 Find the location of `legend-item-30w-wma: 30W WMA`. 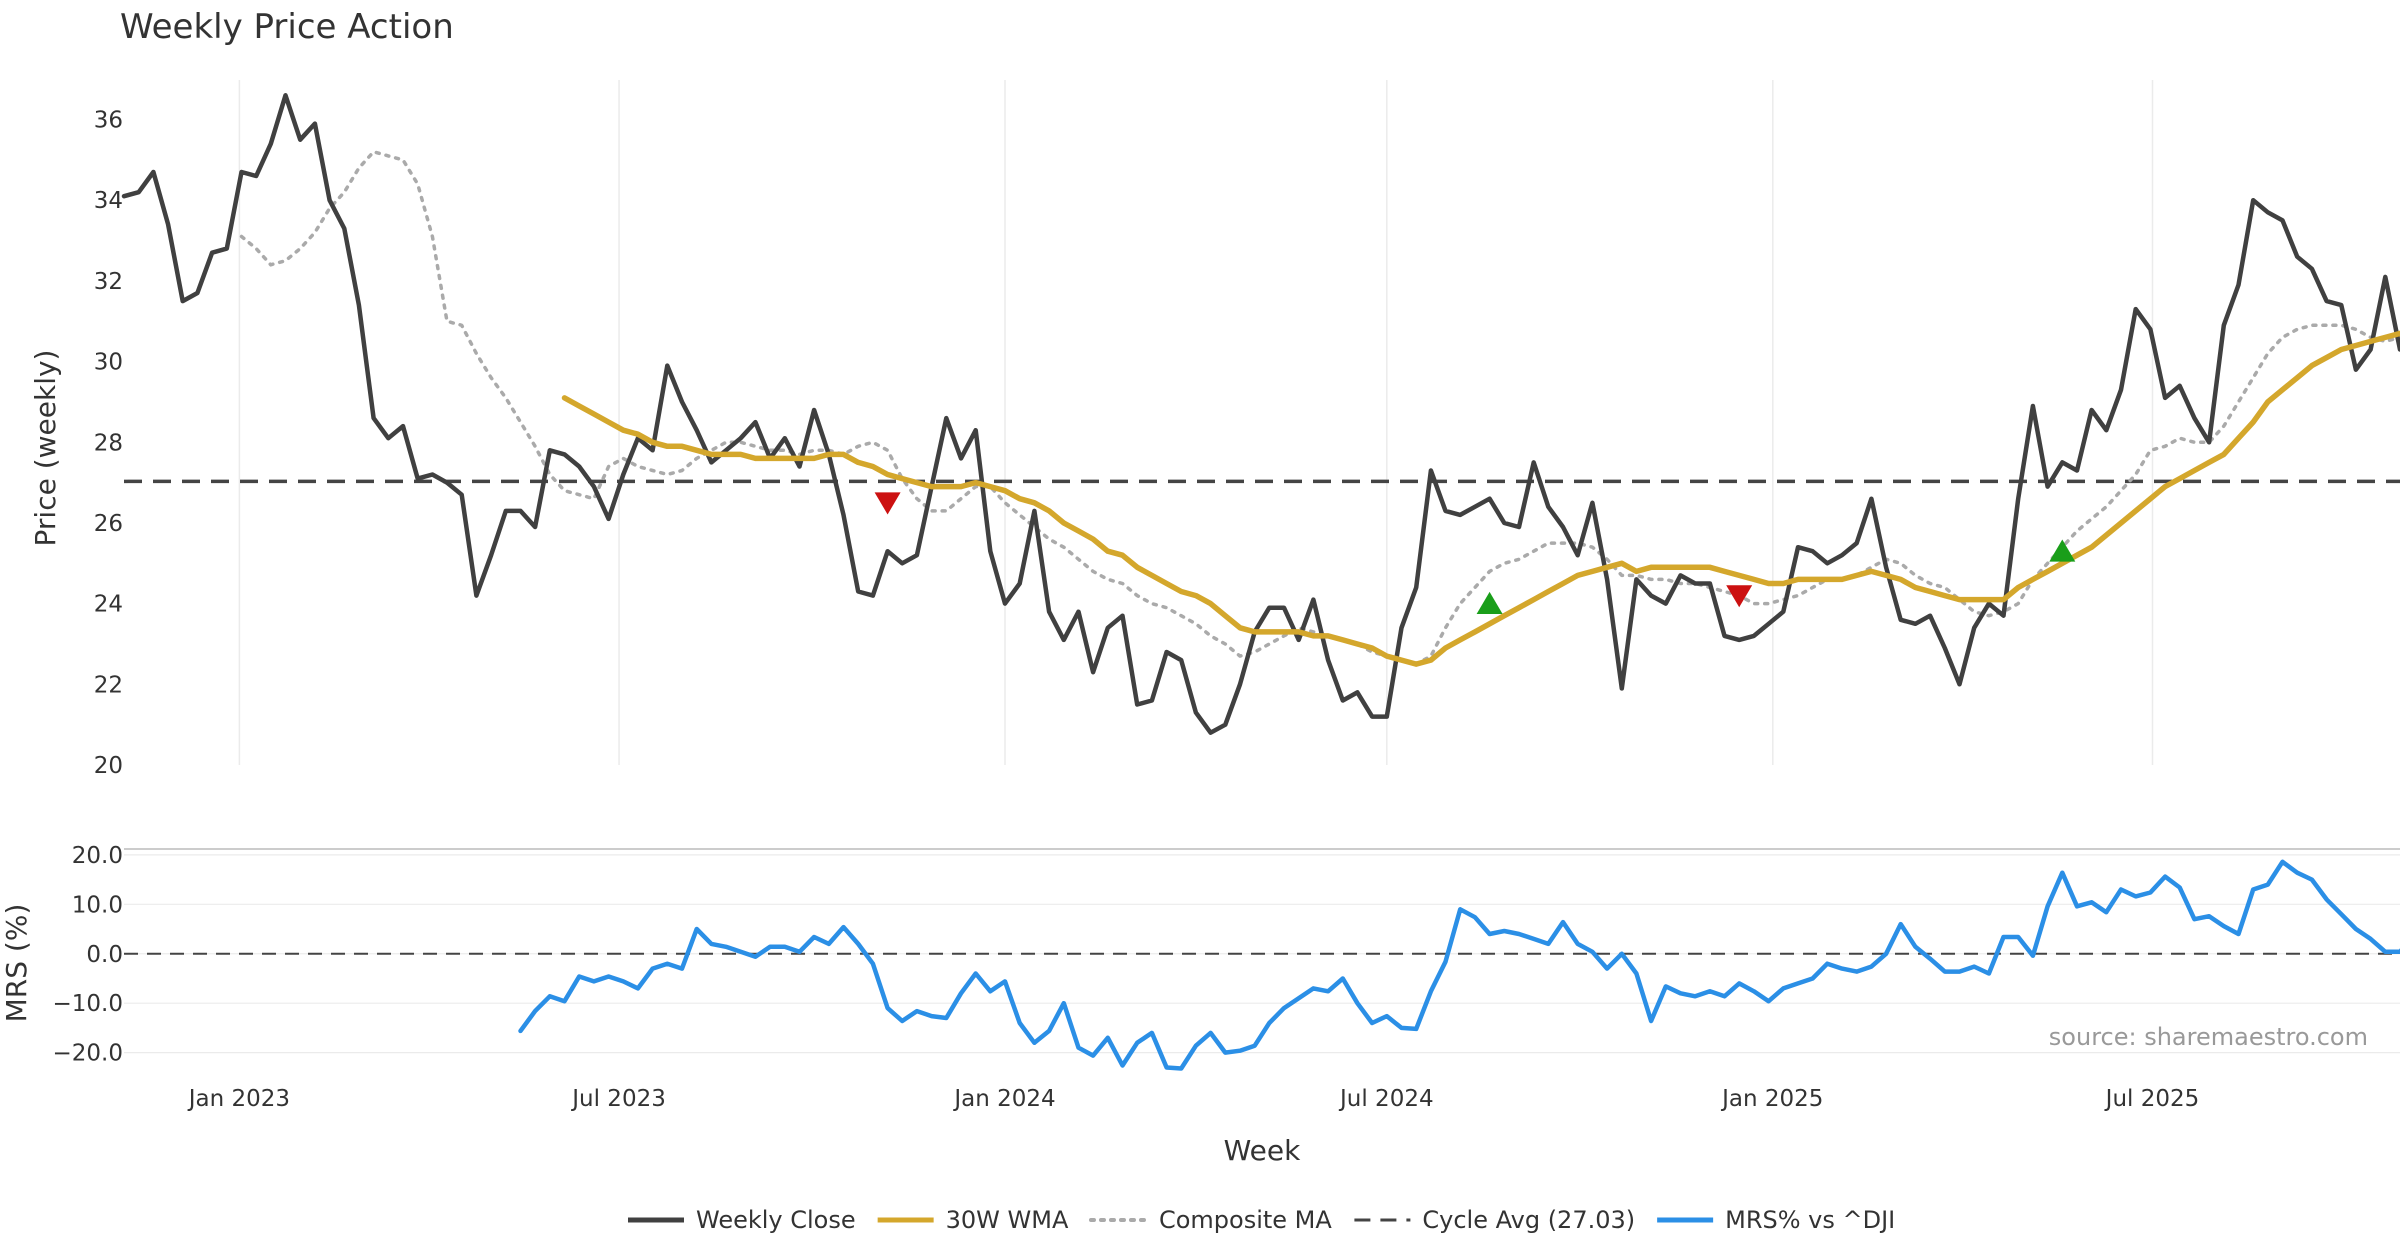

legend-item-30w-wma: 30W WMA is located at coordinates (973, 1220).